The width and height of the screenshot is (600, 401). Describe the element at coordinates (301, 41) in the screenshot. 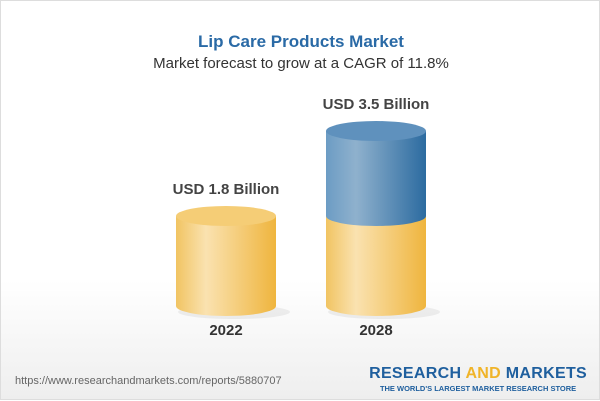

I see `chart-title: Lip Care Products Market` at that location.